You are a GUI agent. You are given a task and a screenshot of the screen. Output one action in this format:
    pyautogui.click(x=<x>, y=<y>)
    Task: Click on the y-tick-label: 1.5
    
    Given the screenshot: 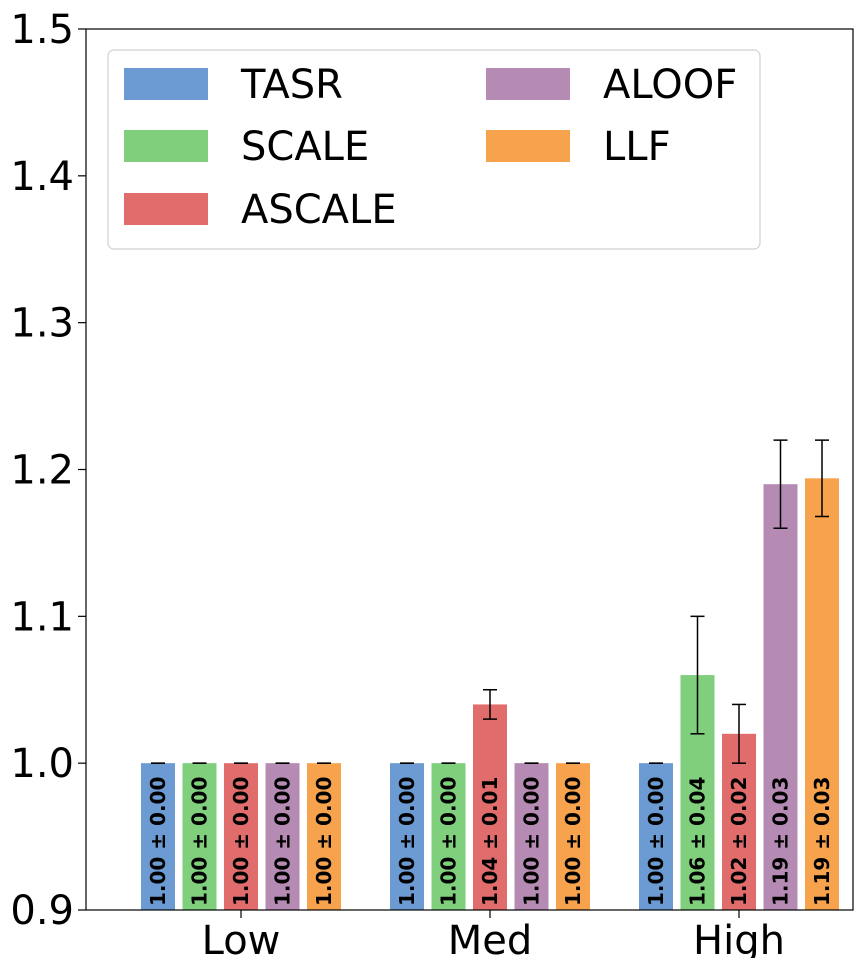 What is the action you would take?
    pyautogui.click(x=42, y=30)
    